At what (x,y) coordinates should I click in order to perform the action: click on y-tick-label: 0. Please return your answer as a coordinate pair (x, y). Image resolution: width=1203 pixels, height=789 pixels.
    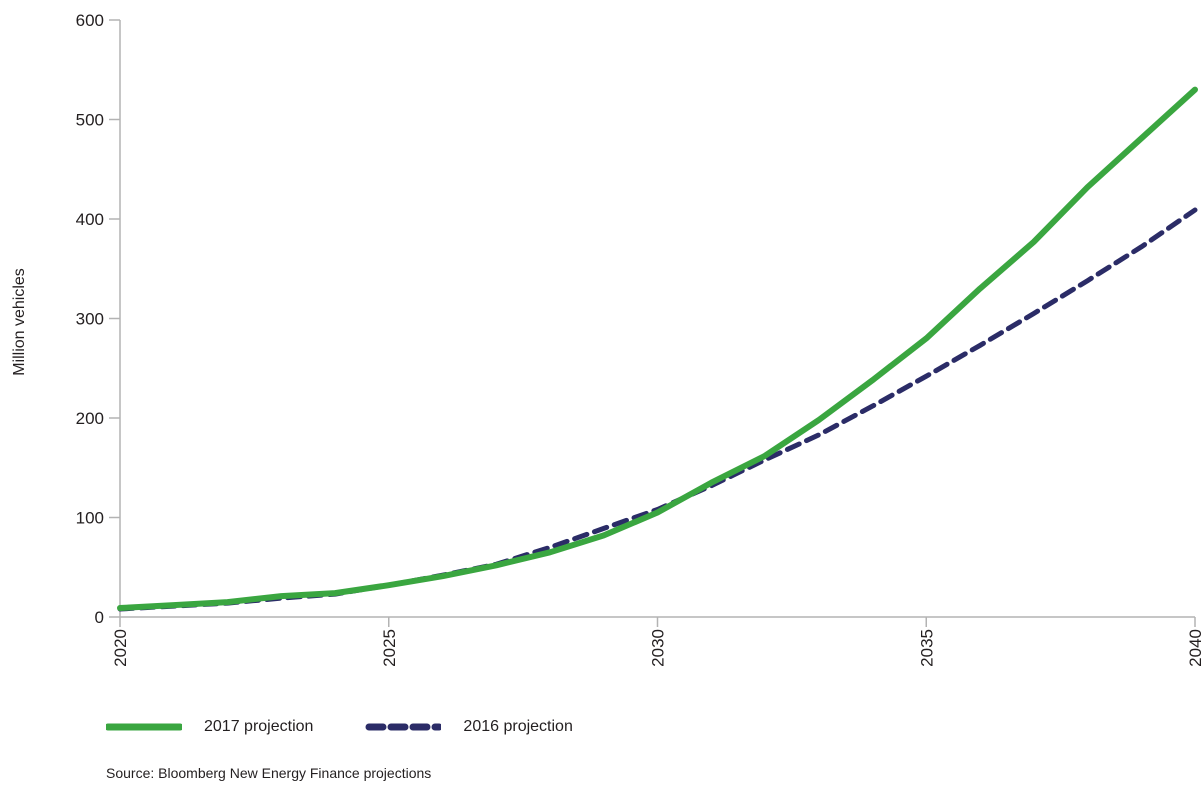
    Looking at the image, I should click on (99, 617).